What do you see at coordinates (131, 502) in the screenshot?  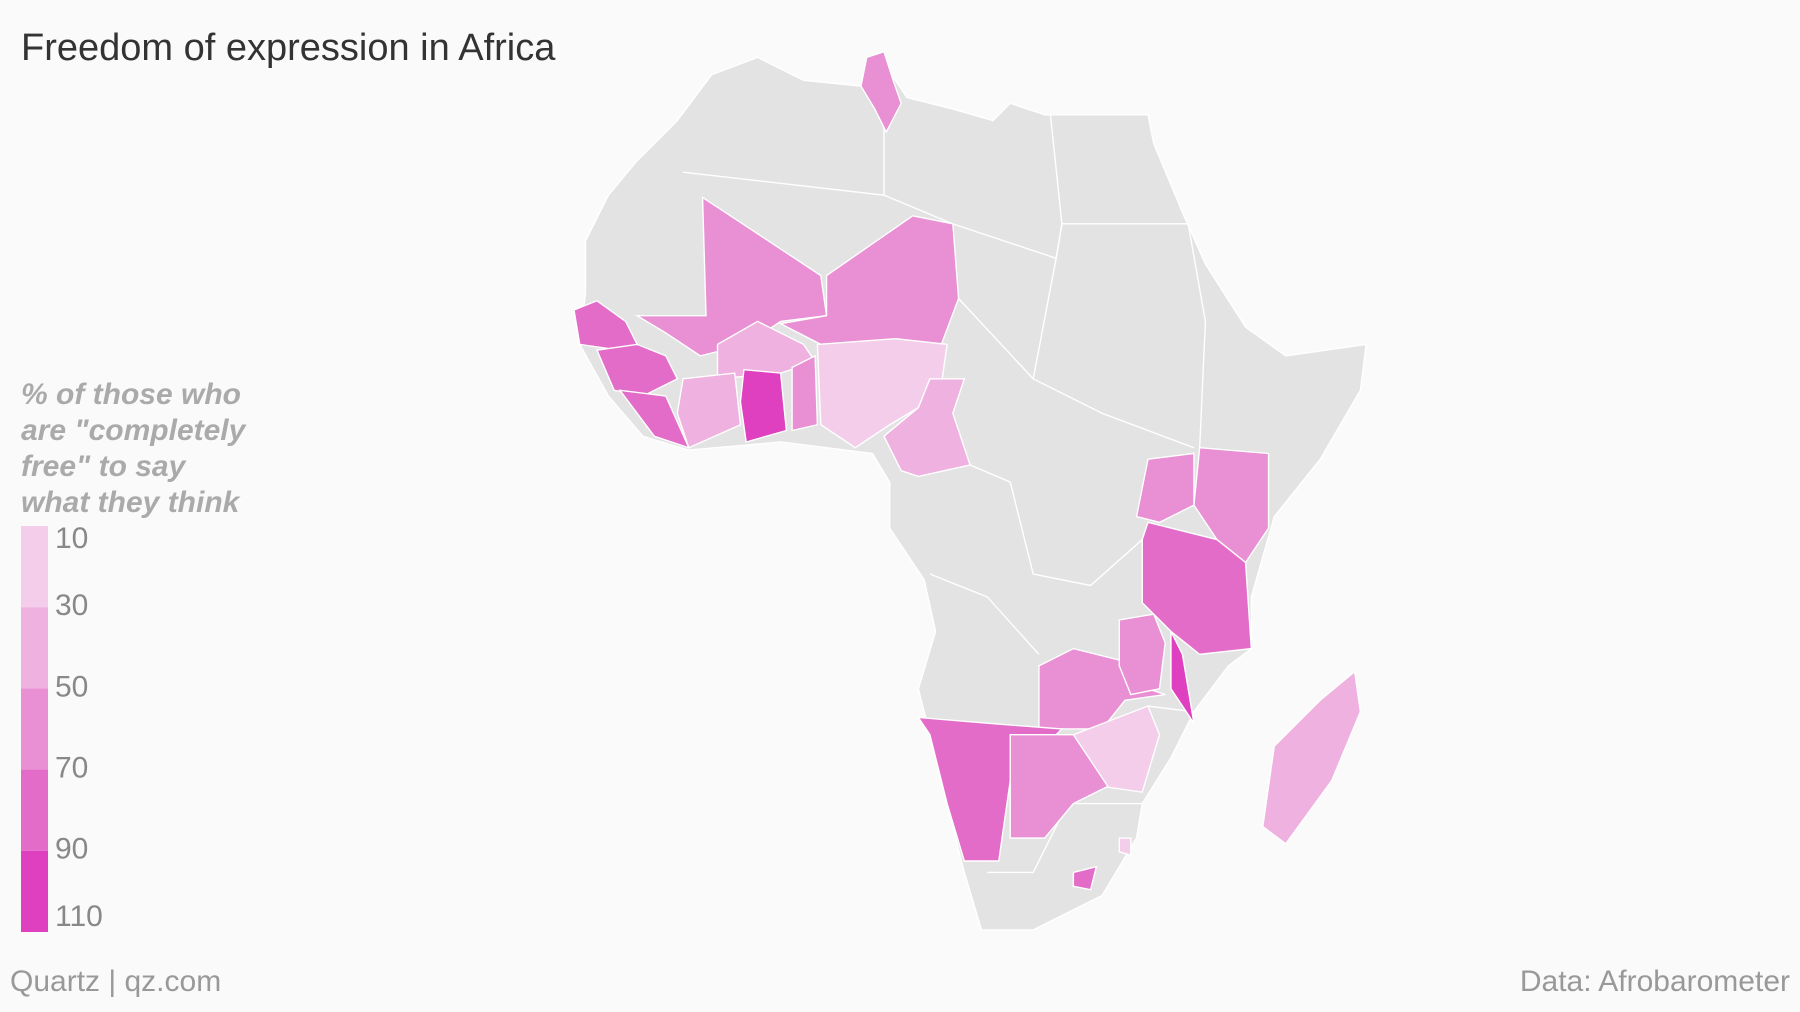 I see `legend-title: what they think` at bounding box center [131, 502].